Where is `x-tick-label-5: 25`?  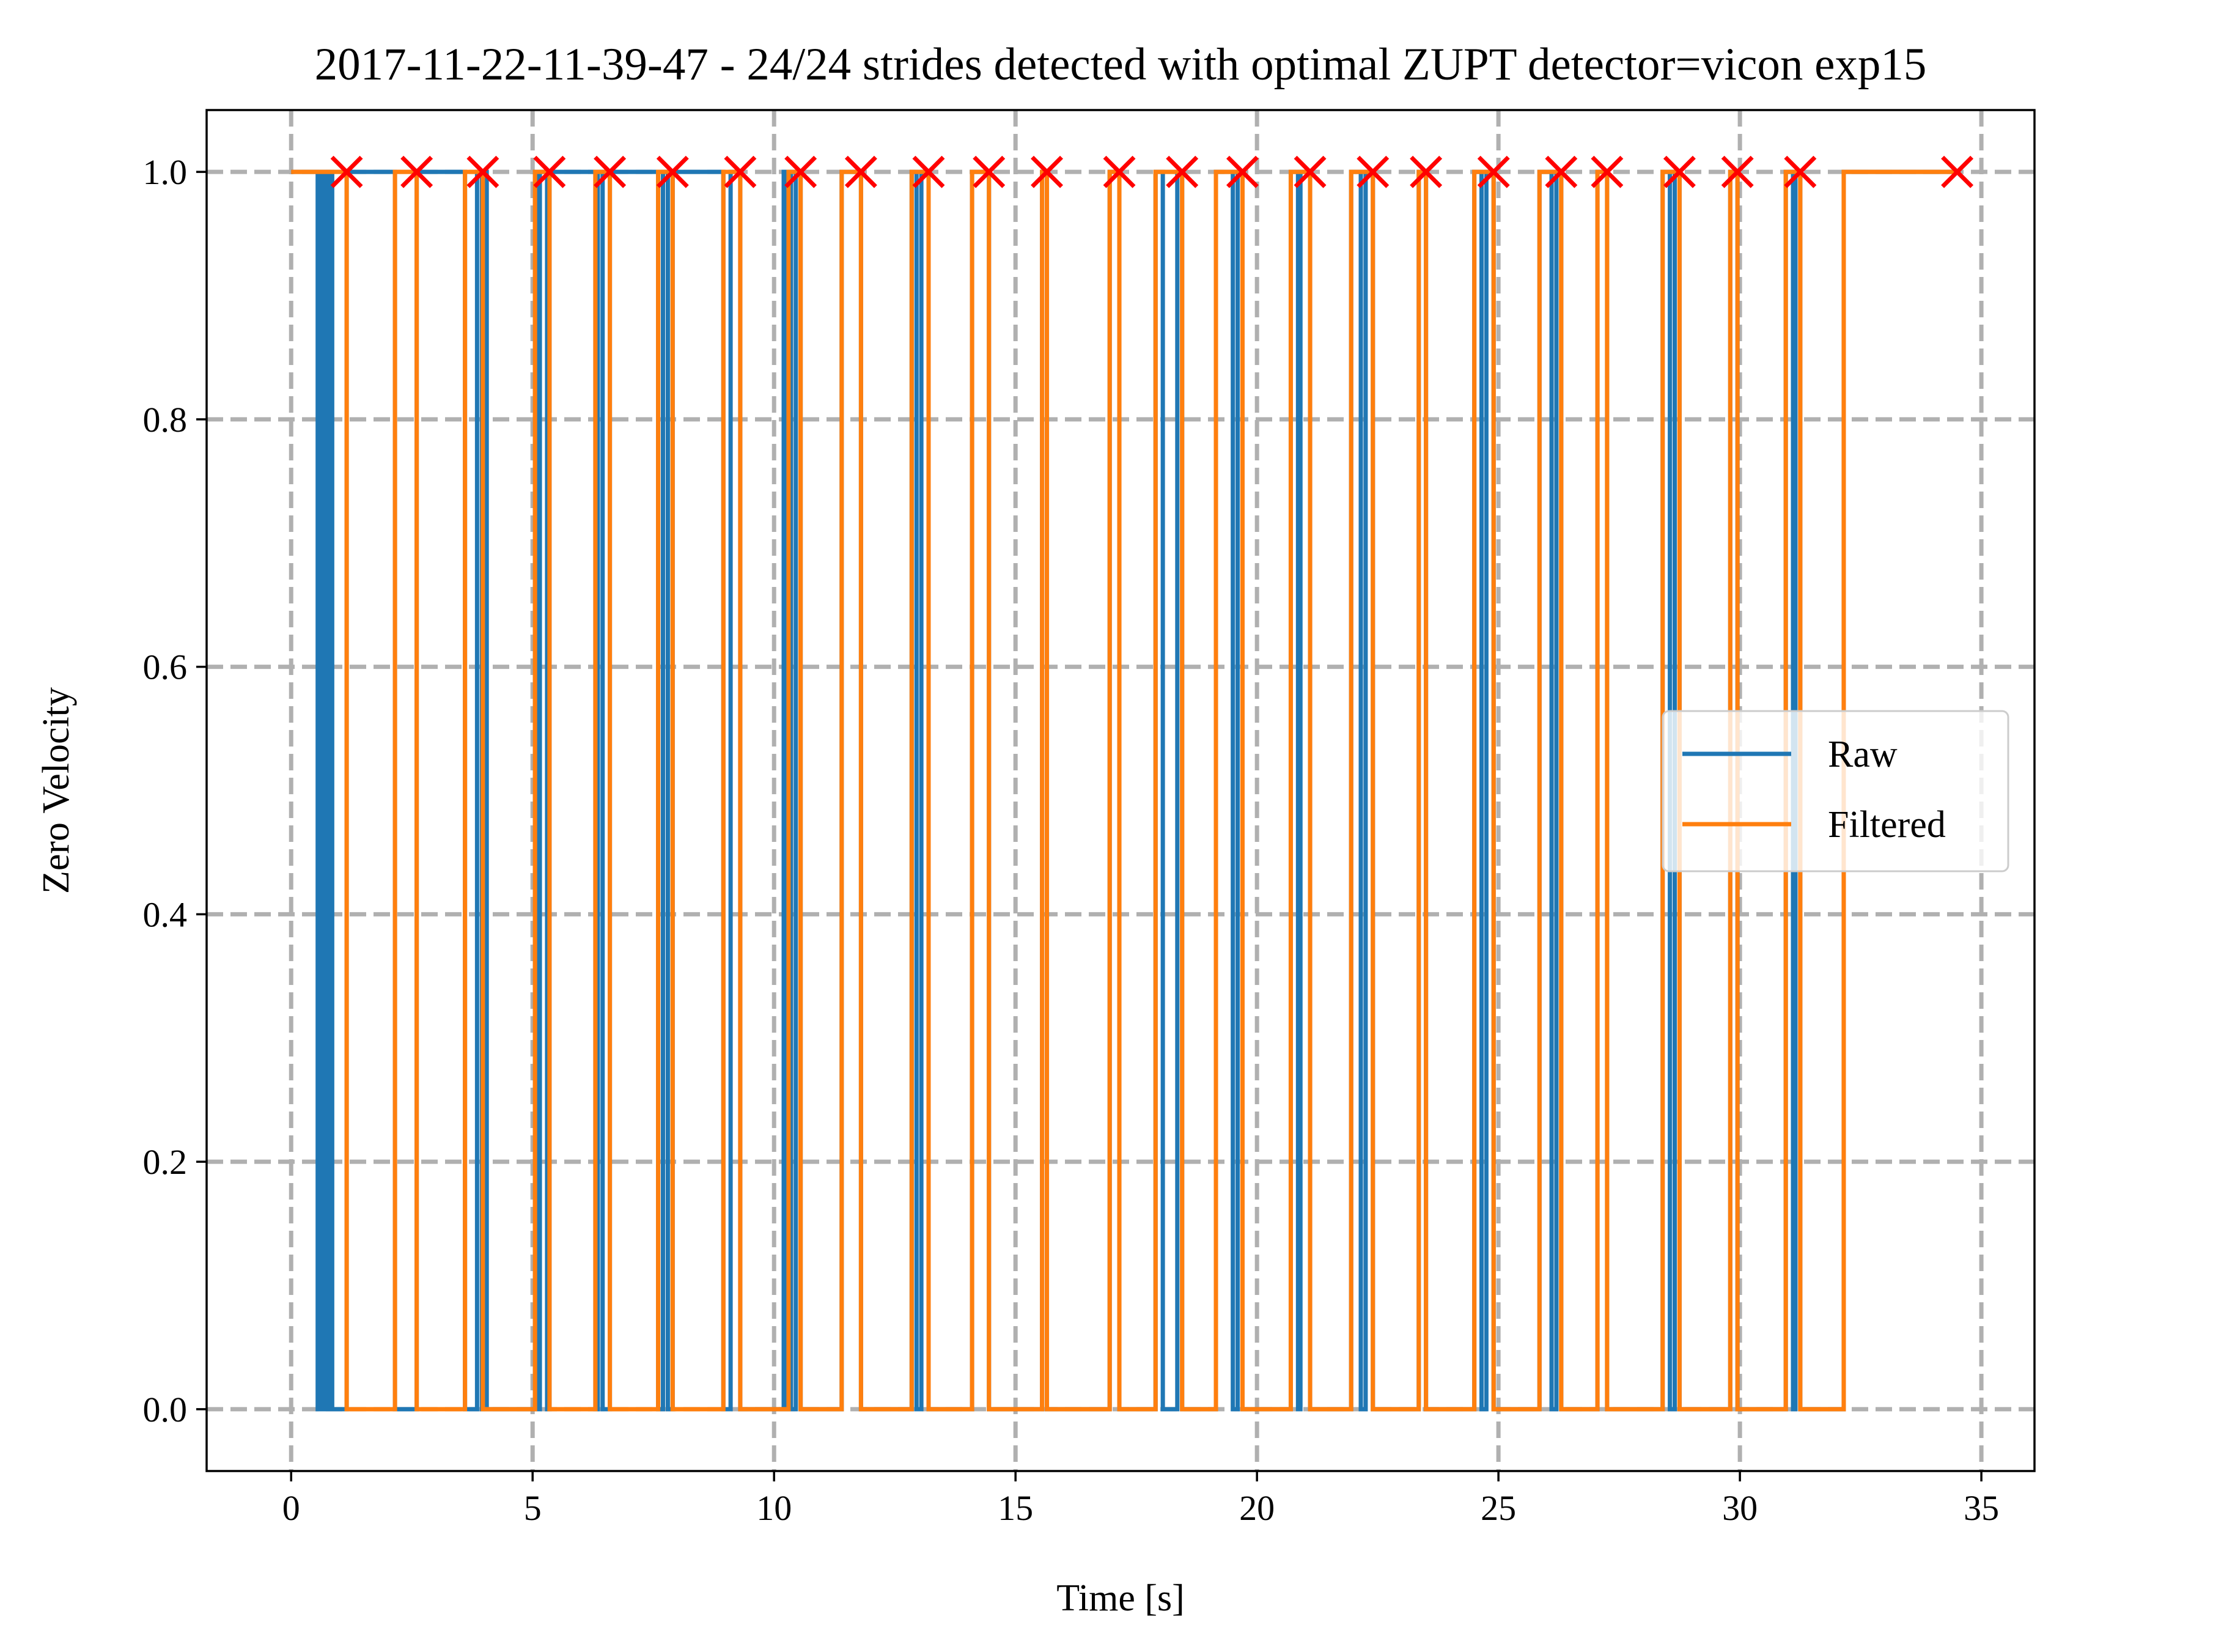 x-tick-label-5: 25 is located at coordinates (1499, 1508).